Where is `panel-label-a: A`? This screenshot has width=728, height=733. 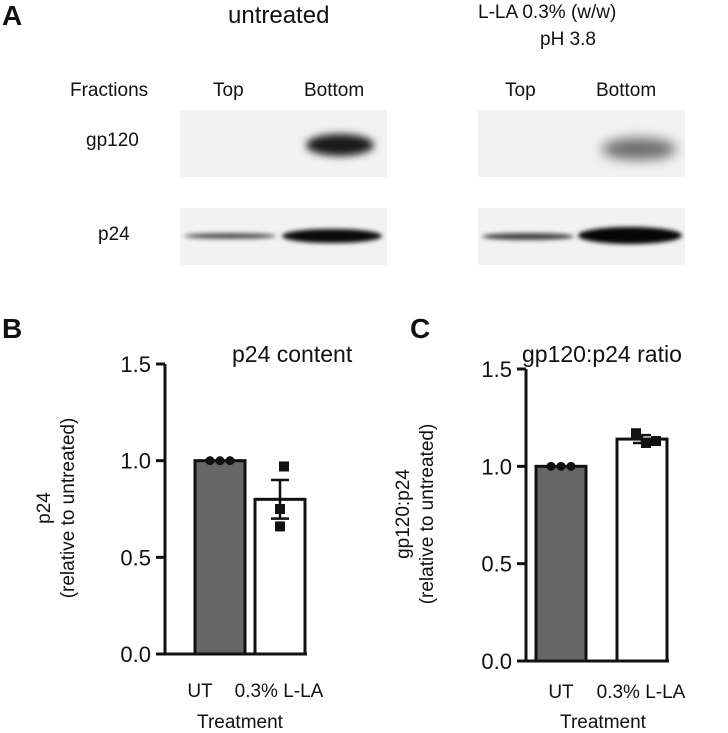 panel-label-a: A is located at coordinates (12, 15).